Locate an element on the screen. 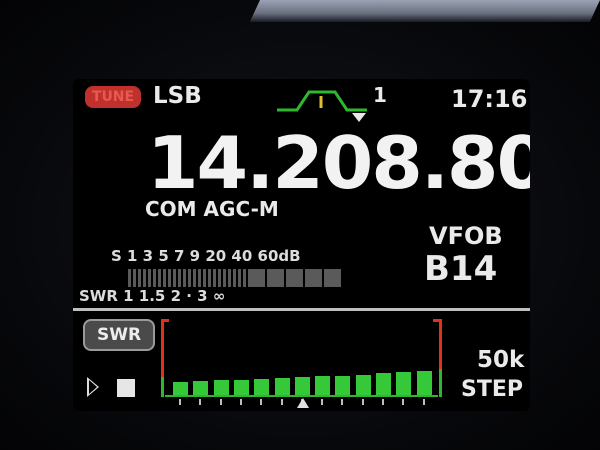 The image size is (600, 450). scope-baseline is located at coordinates (301, 396).